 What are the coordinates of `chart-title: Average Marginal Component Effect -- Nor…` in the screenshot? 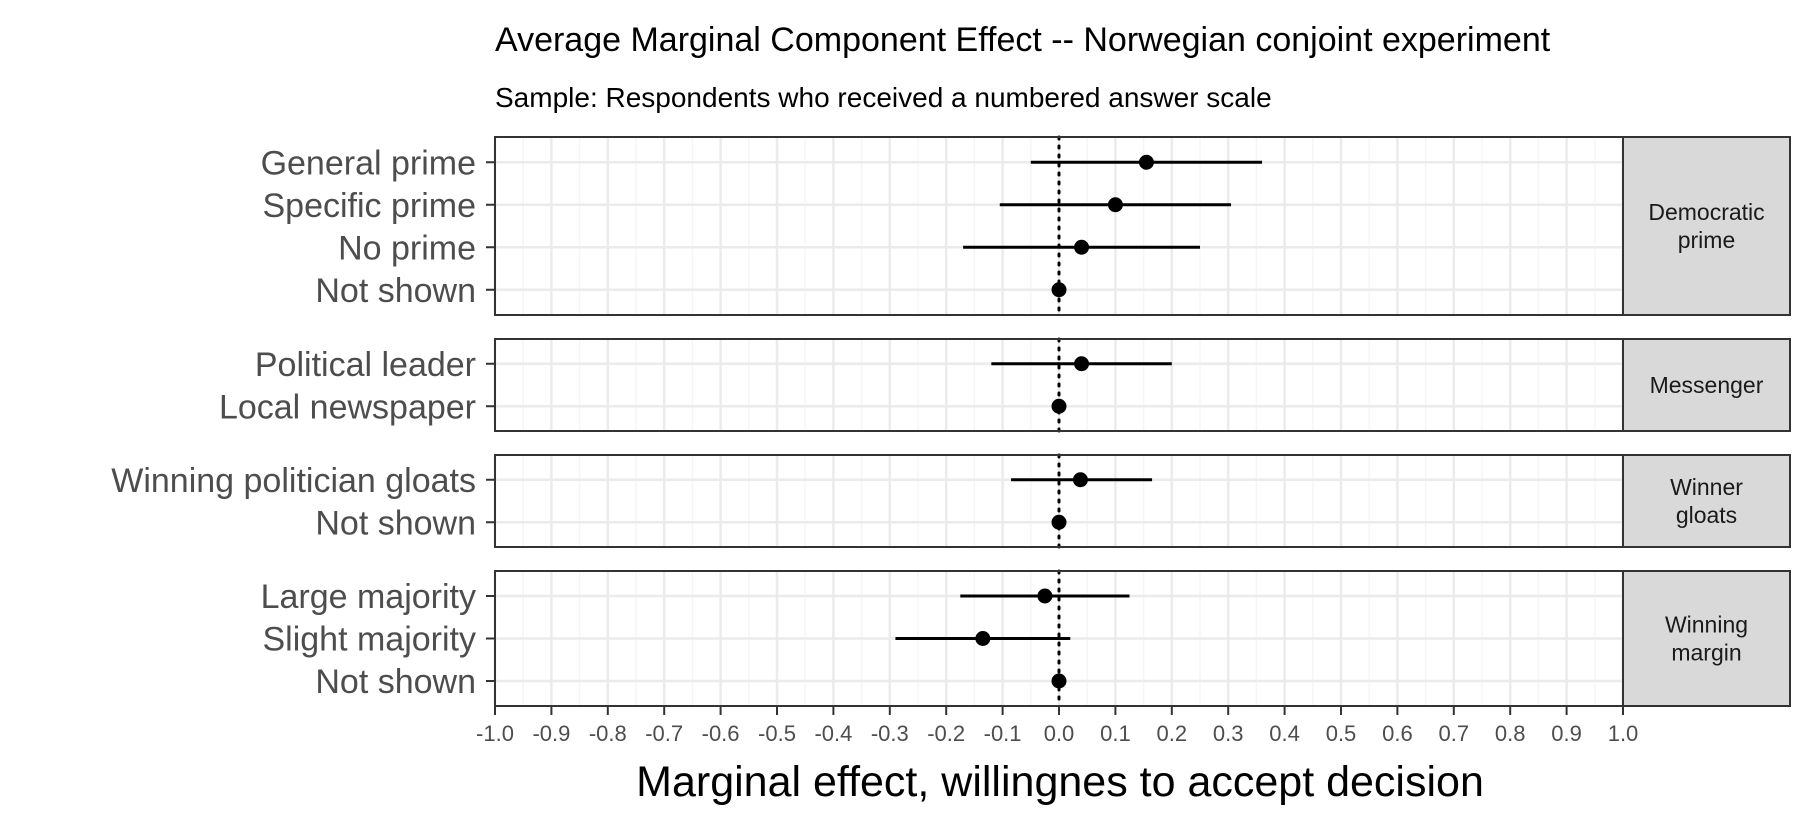 It's located at (1023, 40).